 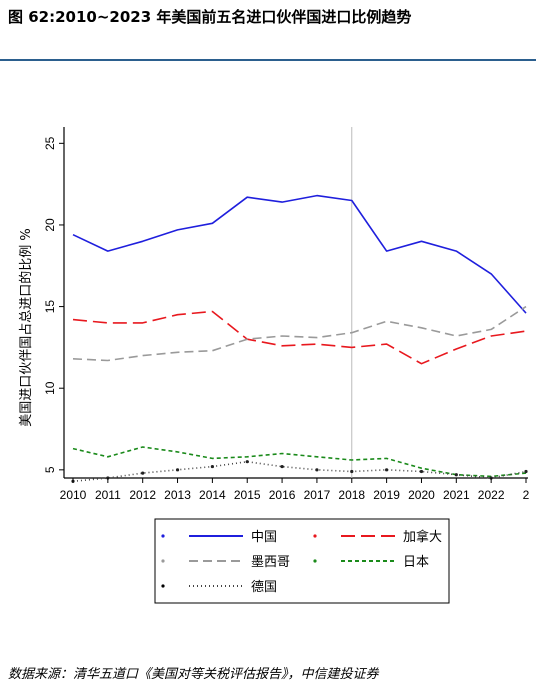 What do you see at coordinates (108, 495) in the screenshot?
I see `x-tick-label: 2011` at bounding box center [108, 495].